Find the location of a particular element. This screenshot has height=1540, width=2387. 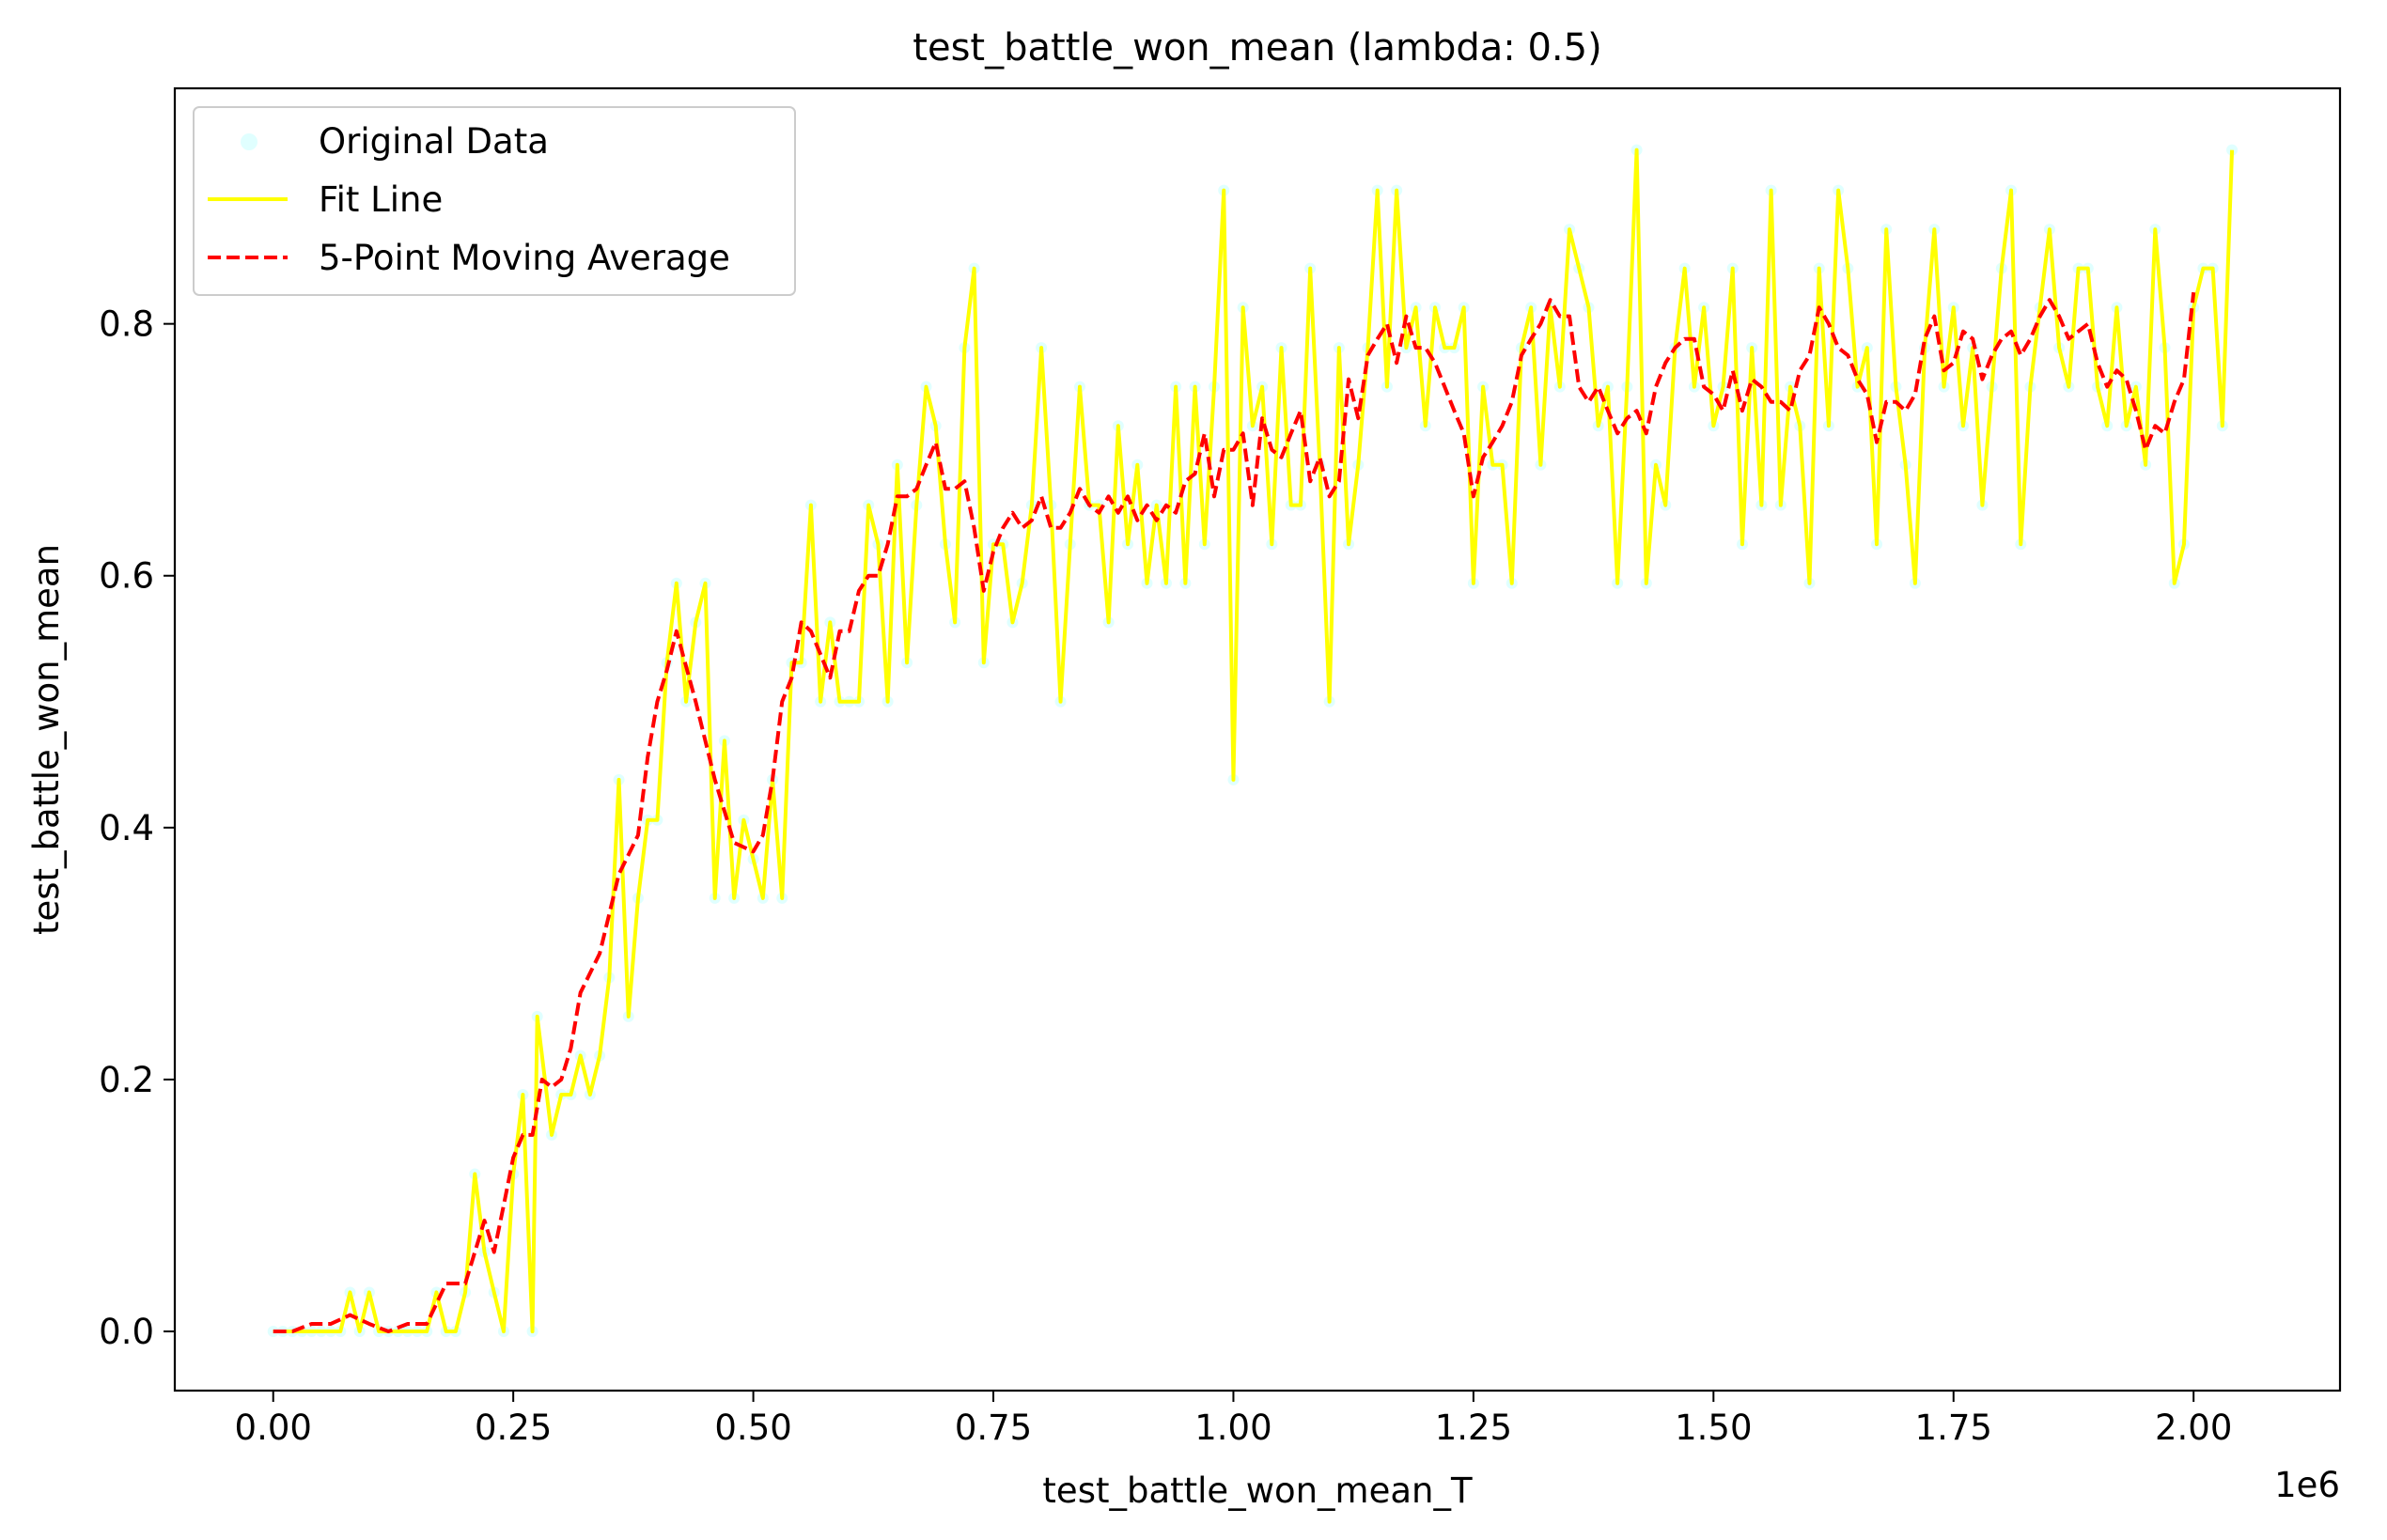

y-tick-label: 0.6 is located at coordinates (126, 576).